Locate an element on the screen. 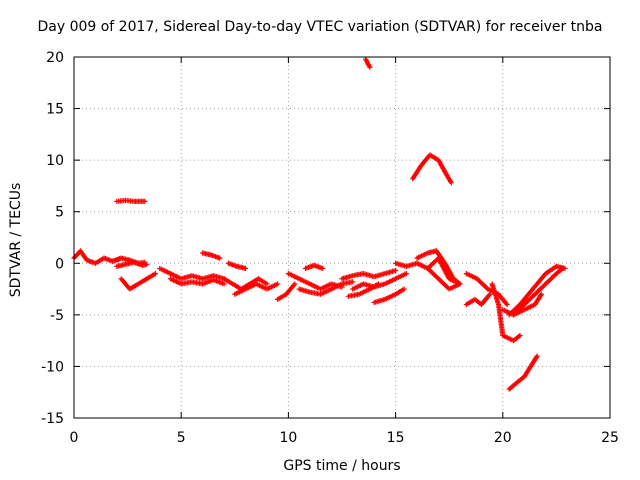 The width and height of the screenshot is (640, 480). y-tick-label: 0 is located at coordinates (59, 264).